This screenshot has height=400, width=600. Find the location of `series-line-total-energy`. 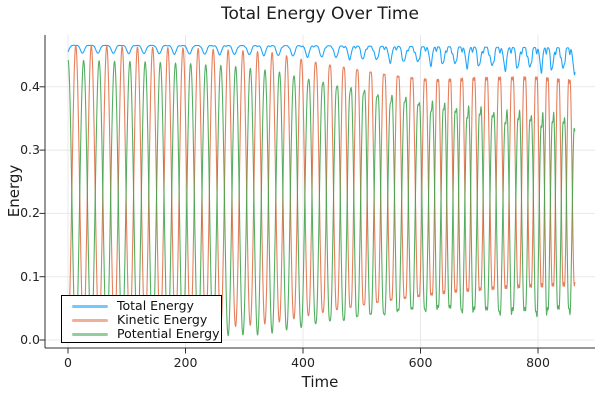

series-line-total-energy is located at coordinates (321, 60).